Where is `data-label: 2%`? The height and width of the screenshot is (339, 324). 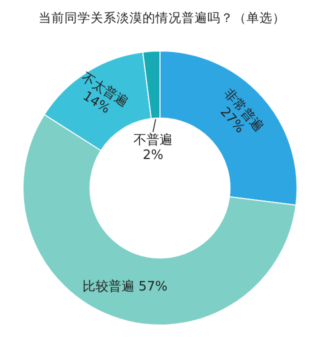 data-label: 2% is located at coordinates (153, 155).